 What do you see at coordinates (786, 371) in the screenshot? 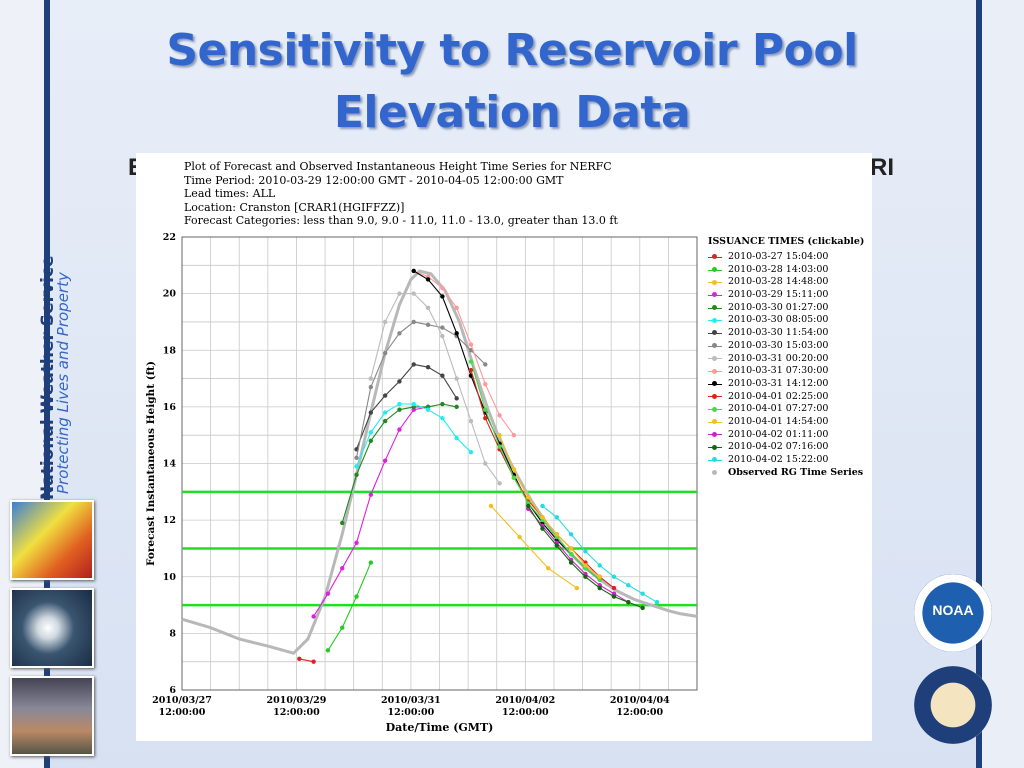
I see `legend-item: 2010-03-31 07:30:00` at bounding box center [786, 371].